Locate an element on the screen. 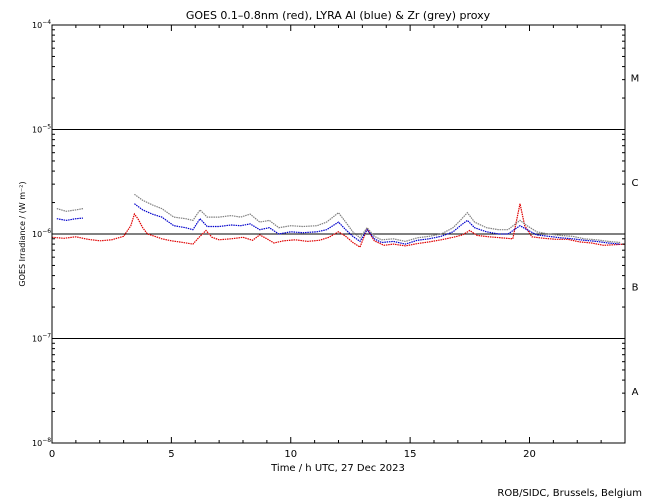  y-tick-label: 10⁻⁷ is located at coordinates (41, 338).